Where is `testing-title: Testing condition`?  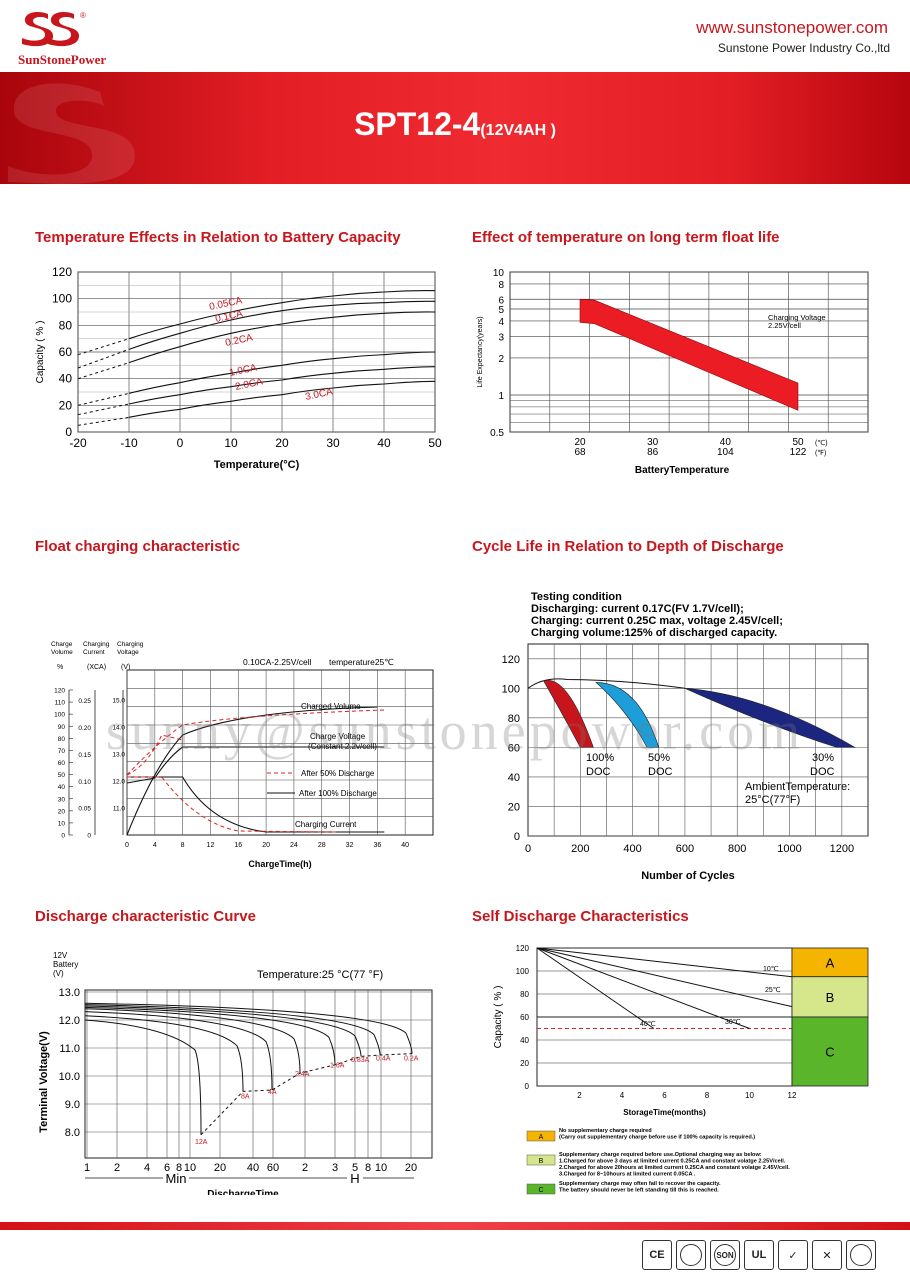
testing-title: Testing condition is located at coordinates (576, 597).